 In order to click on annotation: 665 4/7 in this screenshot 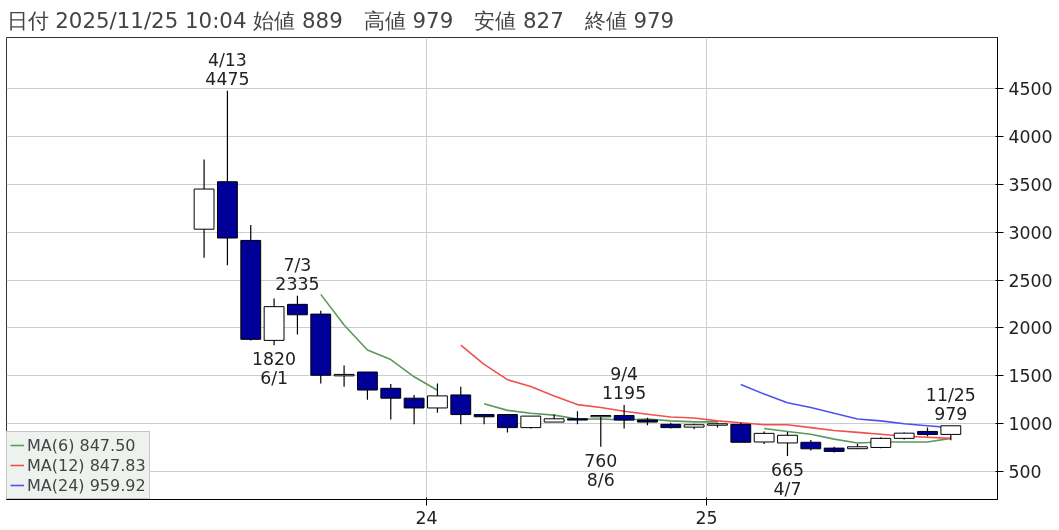, I will do `click(787, 479)`.